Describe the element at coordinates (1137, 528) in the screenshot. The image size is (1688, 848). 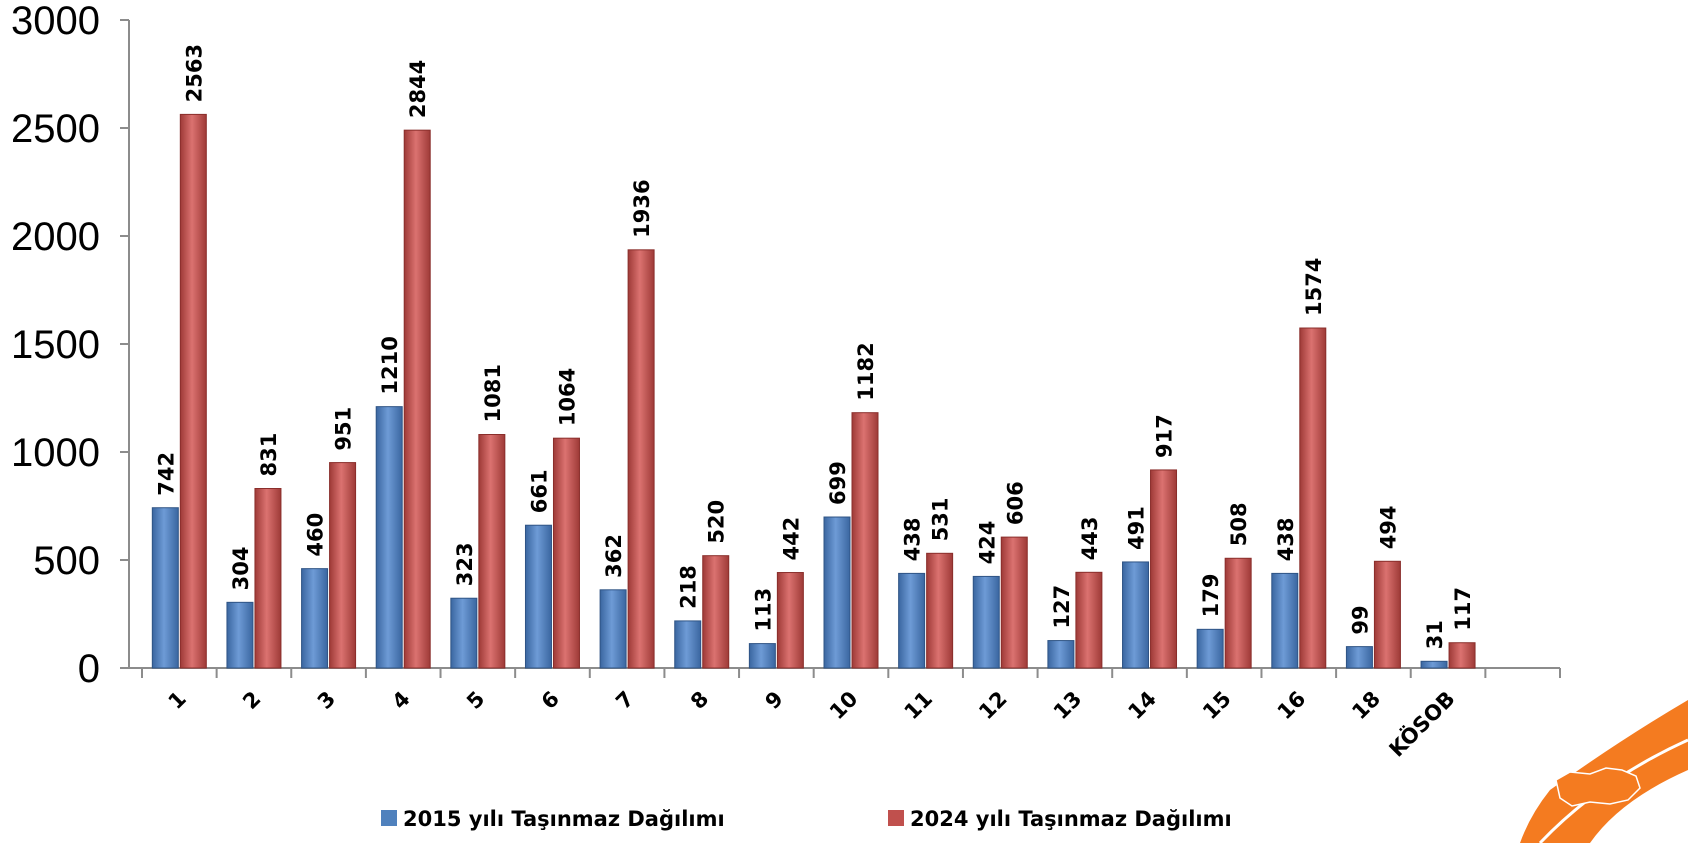
I see `data-label-2015: 491` at that location.